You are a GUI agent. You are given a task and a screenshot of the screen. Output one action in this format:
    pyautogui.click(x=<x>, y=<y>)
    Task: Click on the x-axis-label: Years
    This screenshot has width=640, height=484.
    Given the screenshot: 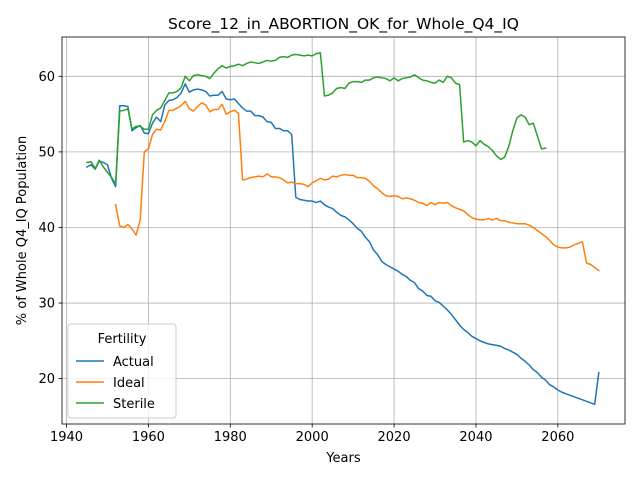 What is the action you would take?
    pyautogui.click(x=343, y=458)
    